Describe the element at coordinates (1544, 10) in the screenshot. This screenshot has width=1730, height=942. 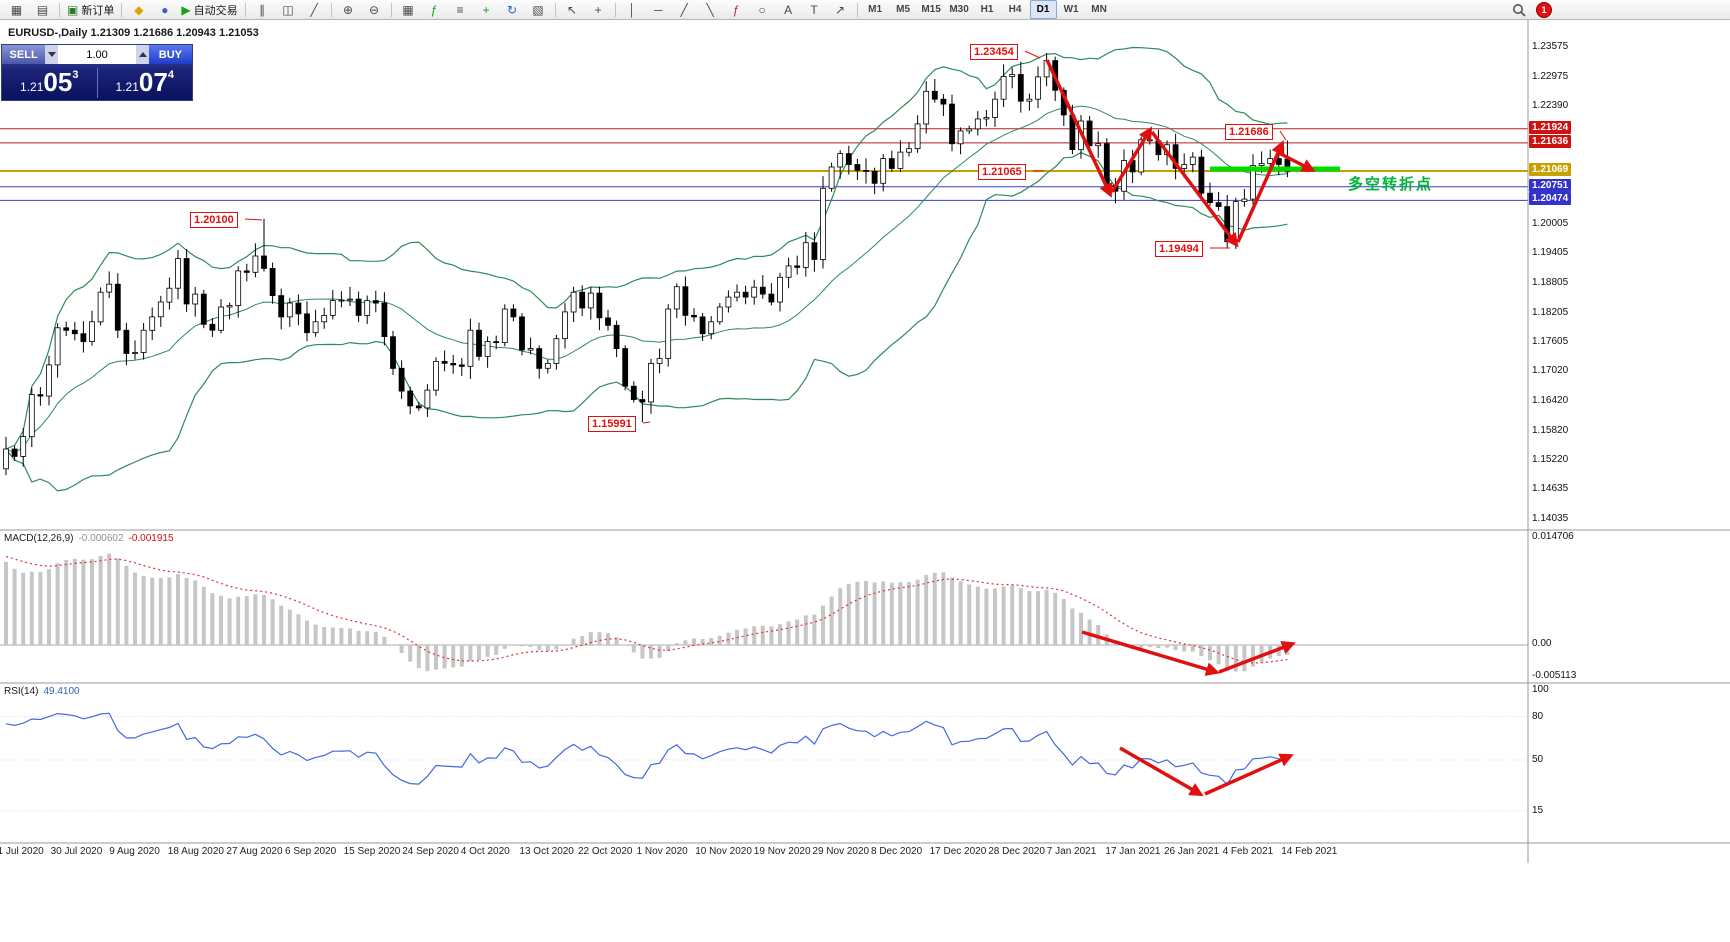
I see `notification-badge: 1` at that location.